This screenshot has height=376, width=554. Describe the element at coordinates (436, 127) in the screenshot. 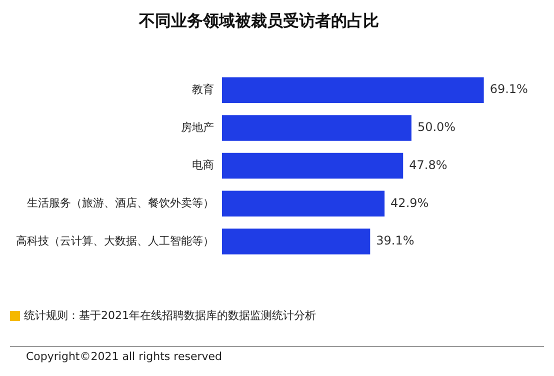

I see `data-label: 50.0%` at that location.